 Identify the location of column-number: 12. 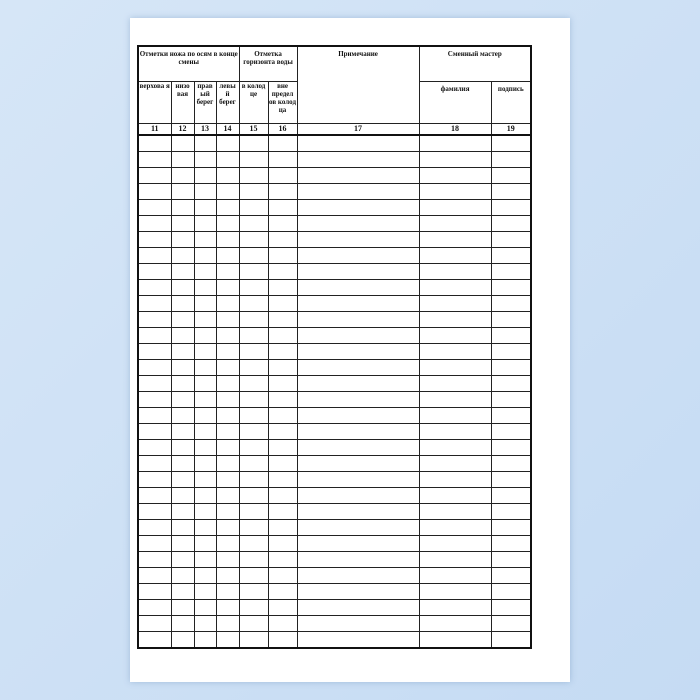
(182, 129).